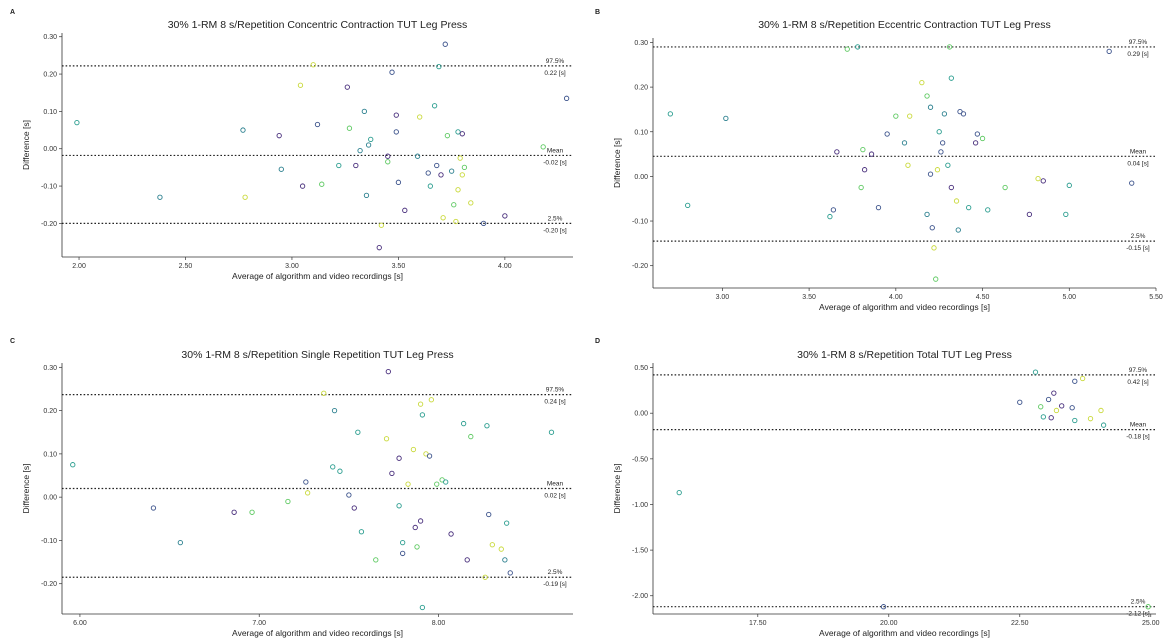  I want to click on x-tick-label: 8.00, so click(439, 623).